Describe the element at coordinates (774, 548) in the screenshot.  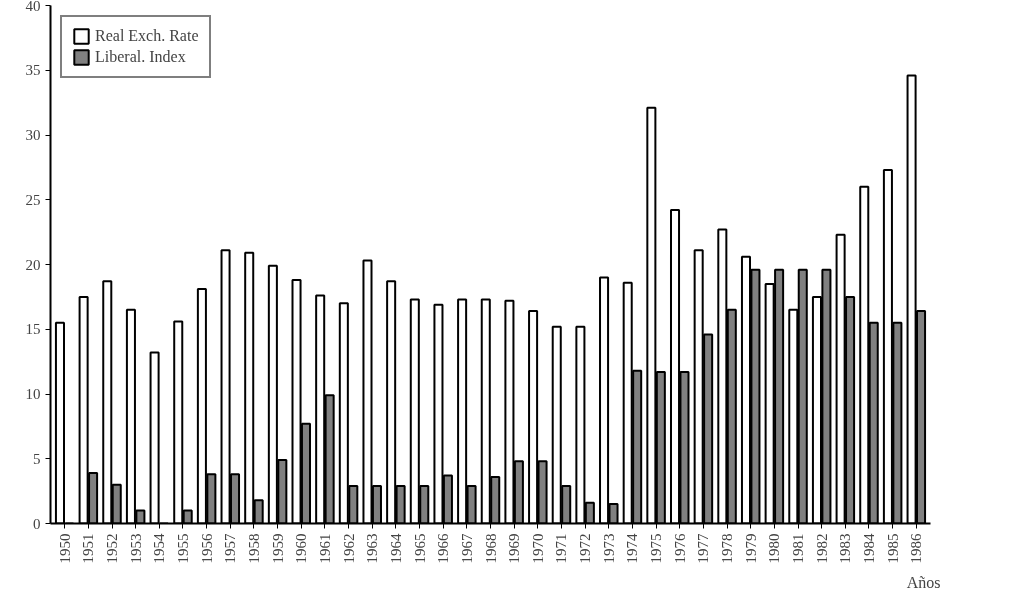
I see `x-tick-label: 1980` at that location.